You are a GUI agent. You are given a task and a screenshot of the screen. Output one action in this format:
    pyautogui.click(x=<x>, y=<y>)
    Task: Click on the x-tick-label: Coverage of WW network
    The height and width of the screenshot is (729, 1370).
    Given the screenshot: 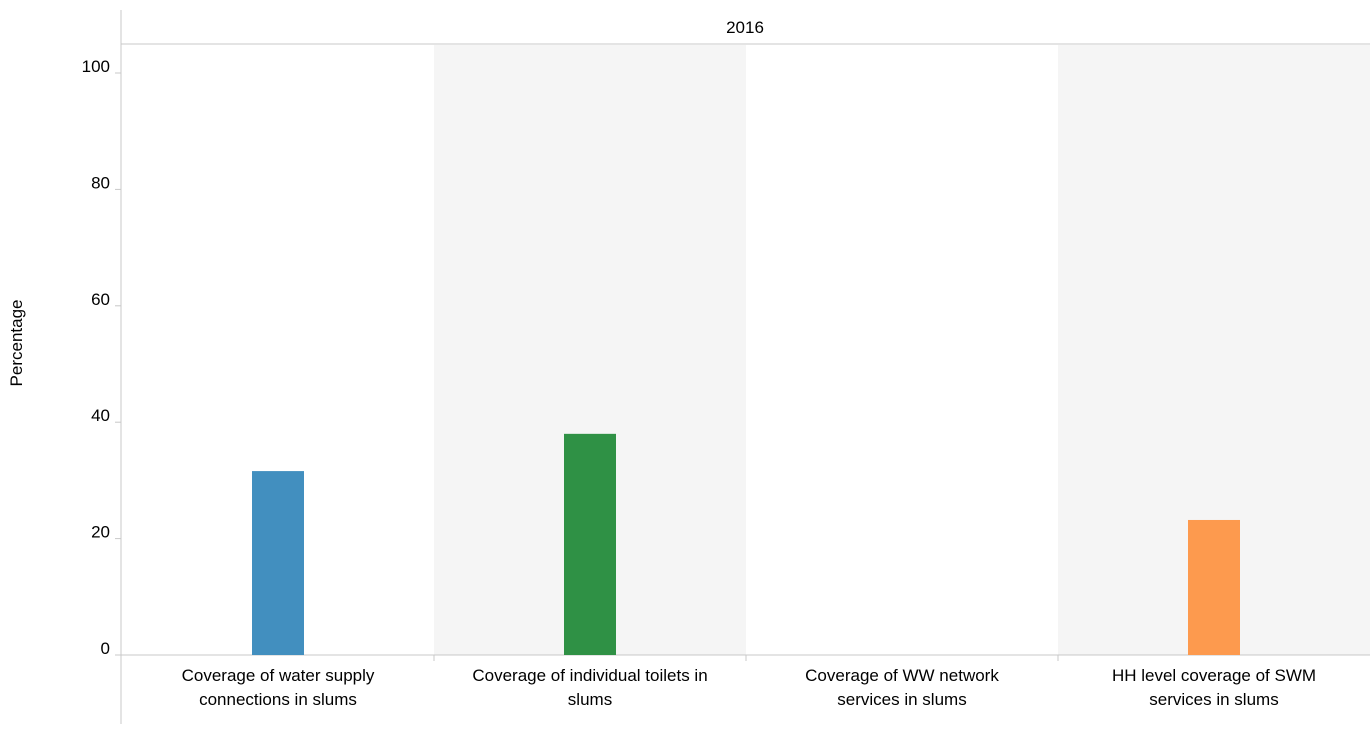 What is the action you would take?
    pyautogui.click(x=902, y=675)
    